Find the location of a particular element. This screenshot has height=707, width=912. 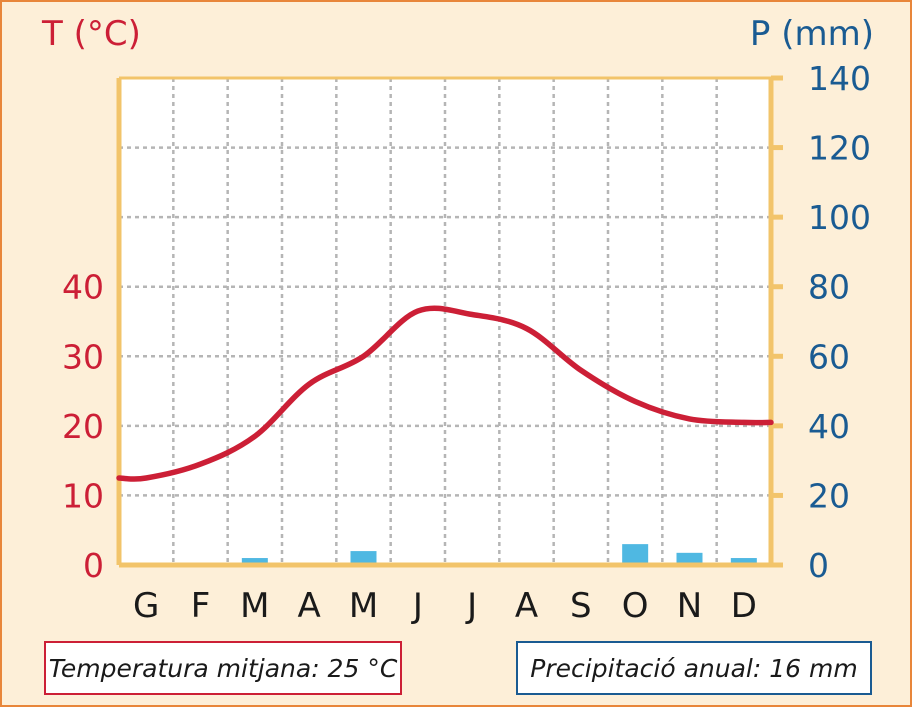

right-axis-tick-label: 140 is located at coordinates (839, 78).